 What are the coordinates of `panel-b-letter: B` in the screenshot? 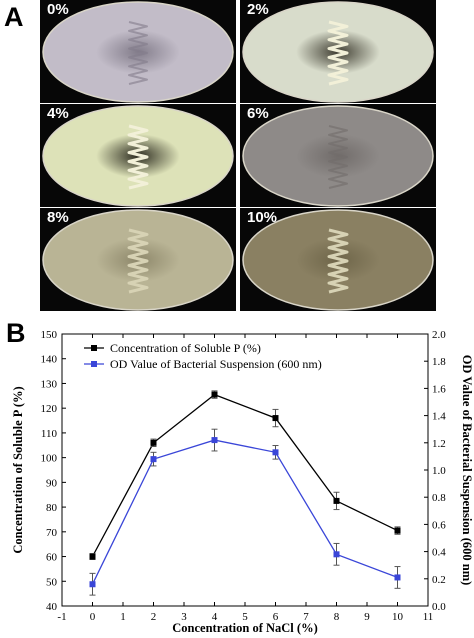 It's located at (16, 333).